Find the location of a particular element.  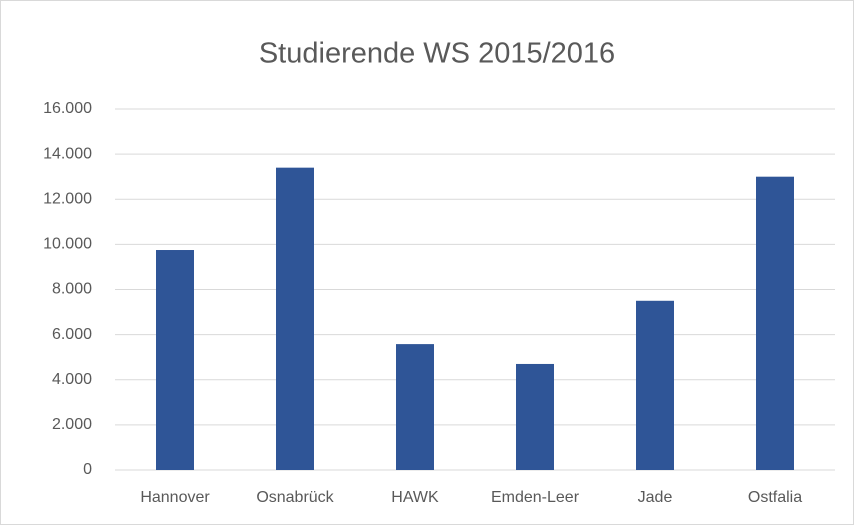

x-tick-label: Ostfalia is located at coordinates (775, 497).